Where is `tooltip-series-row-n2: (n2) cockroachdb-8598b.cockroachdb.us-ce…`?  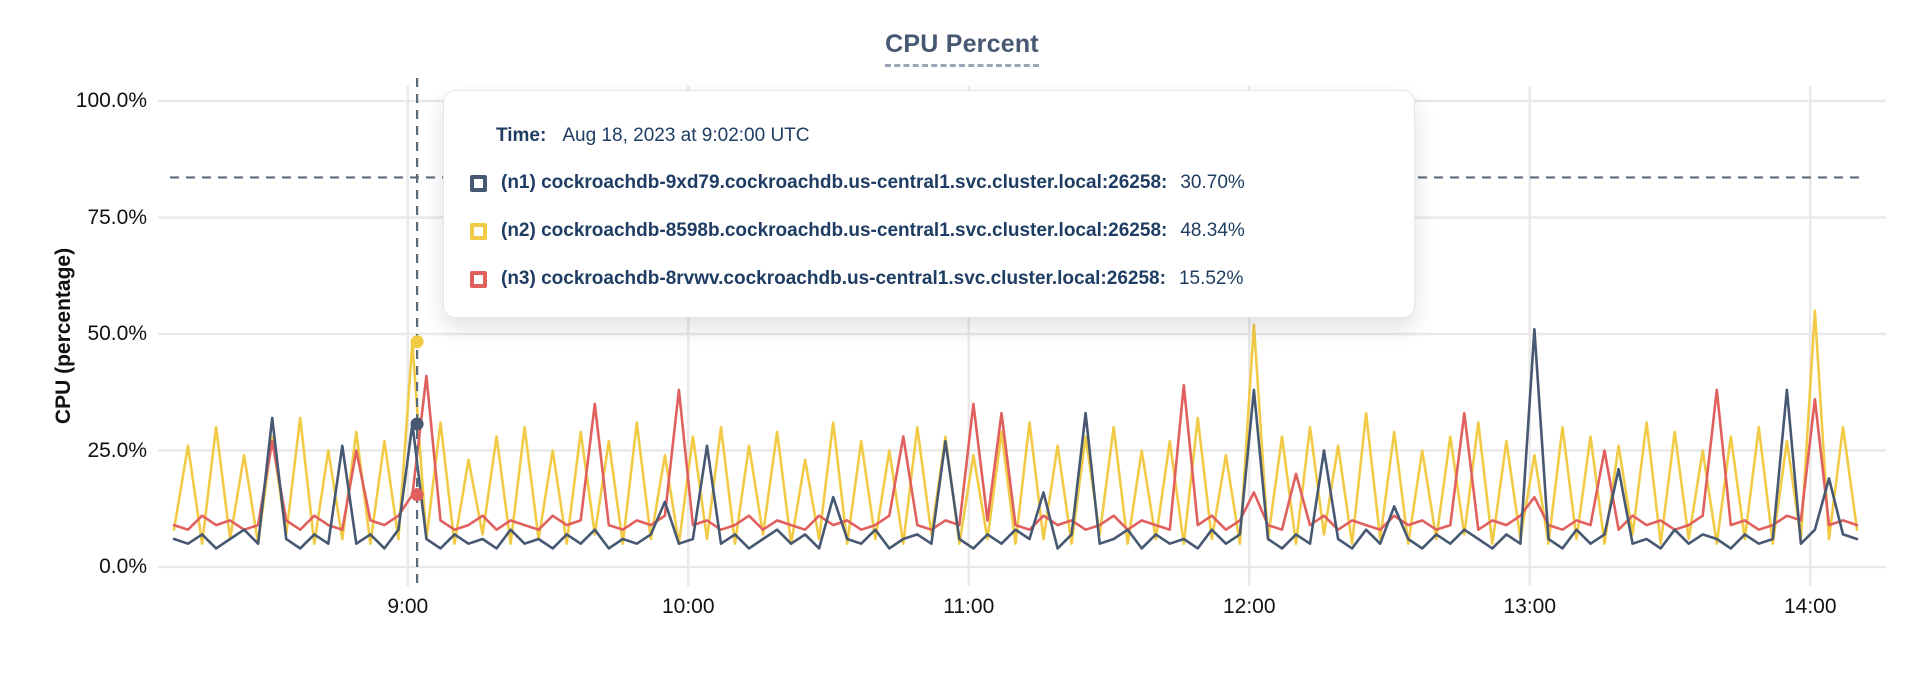 tooltip-series-row-n2: (n2) cockroachdb-8598b.cockroachdb.us-ce… is located at coordinates (927, 231).